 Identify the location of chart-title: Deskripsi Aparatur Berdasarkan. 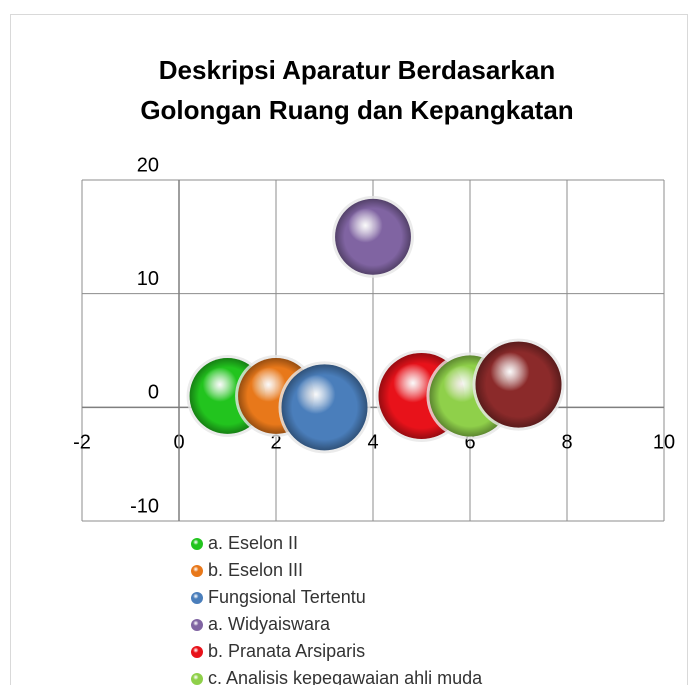
(357, 70).